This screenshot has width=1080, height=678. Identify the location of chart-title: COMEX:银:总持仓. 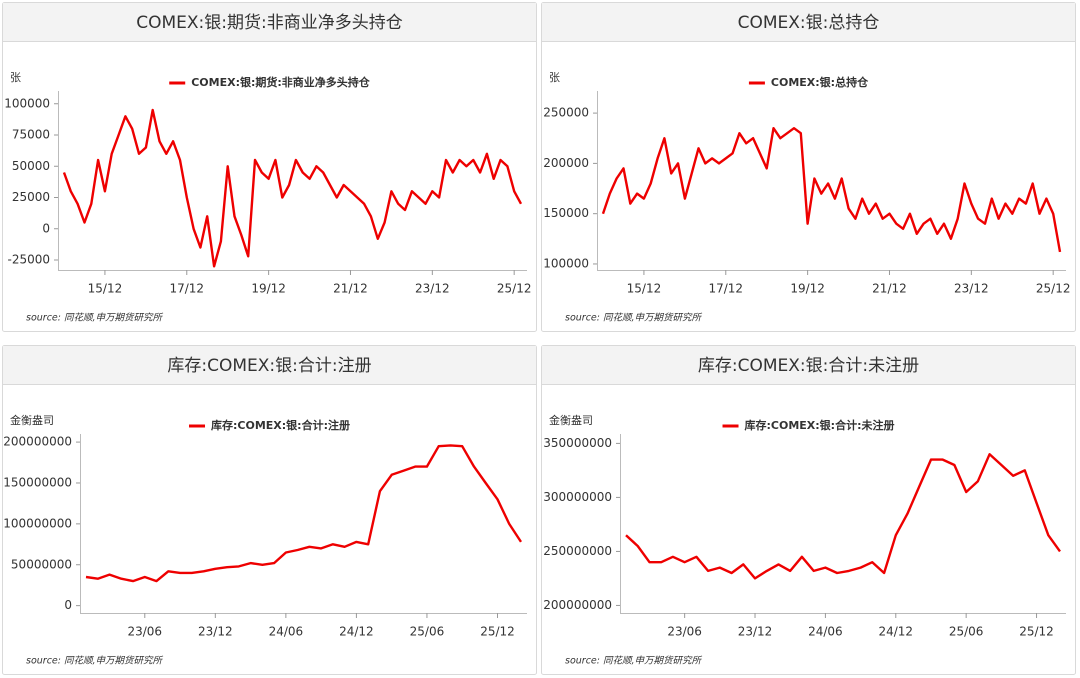
(809, 23).